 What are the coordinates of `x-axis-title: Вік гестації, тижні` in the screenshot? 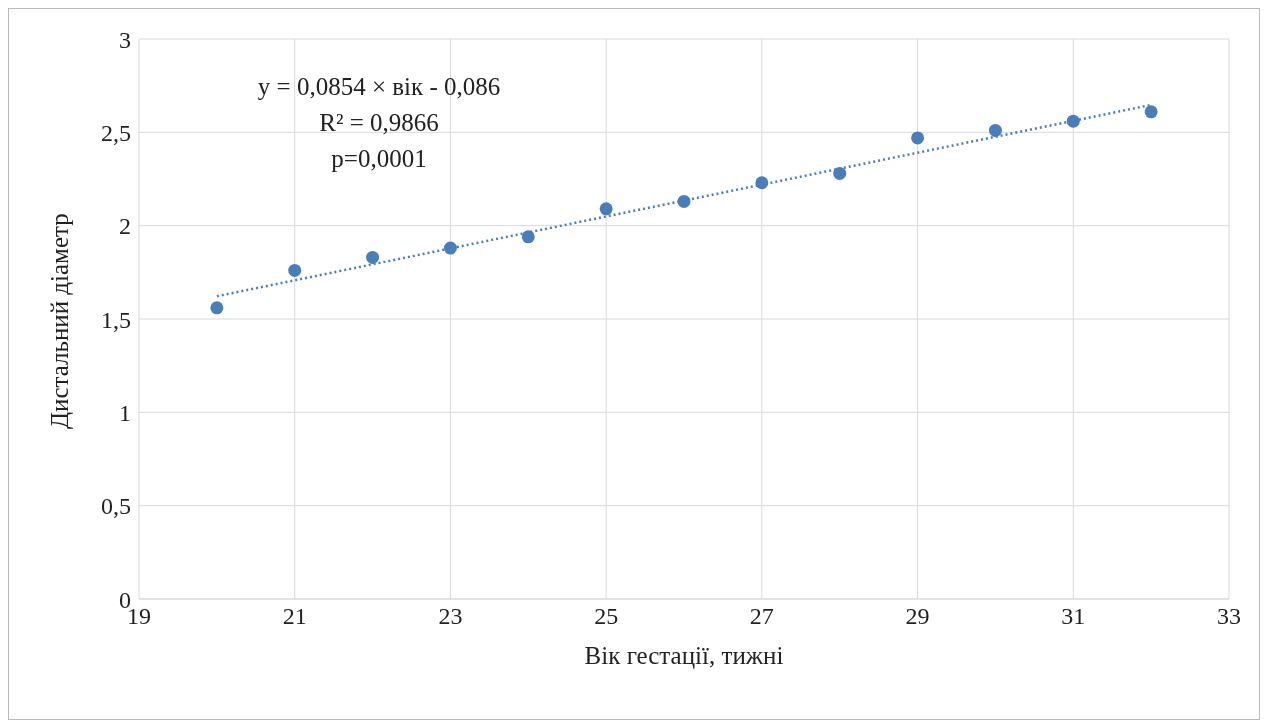 It's located at (684, 655).